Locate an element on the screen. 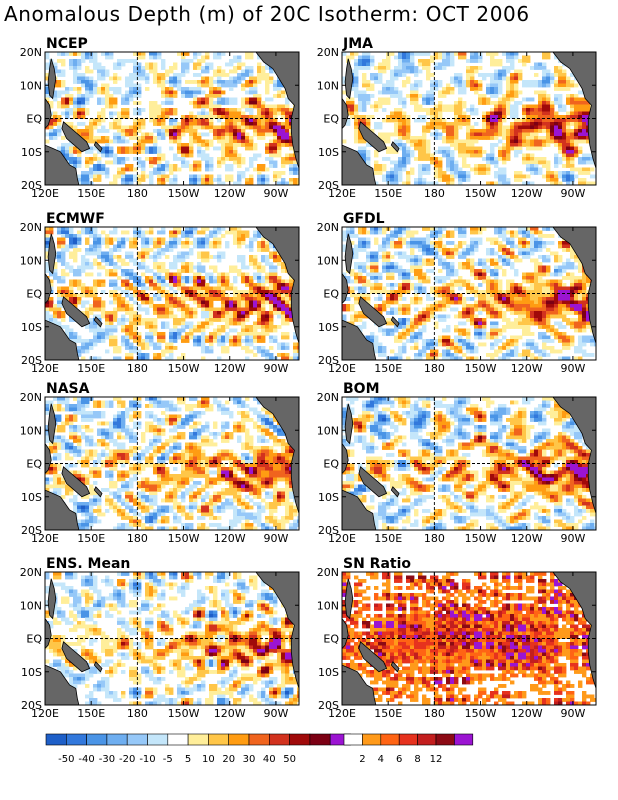 The width and height of the screenshot is (618, 800). sn-colorbar-label: 4 is located at coordinates (381, 759).